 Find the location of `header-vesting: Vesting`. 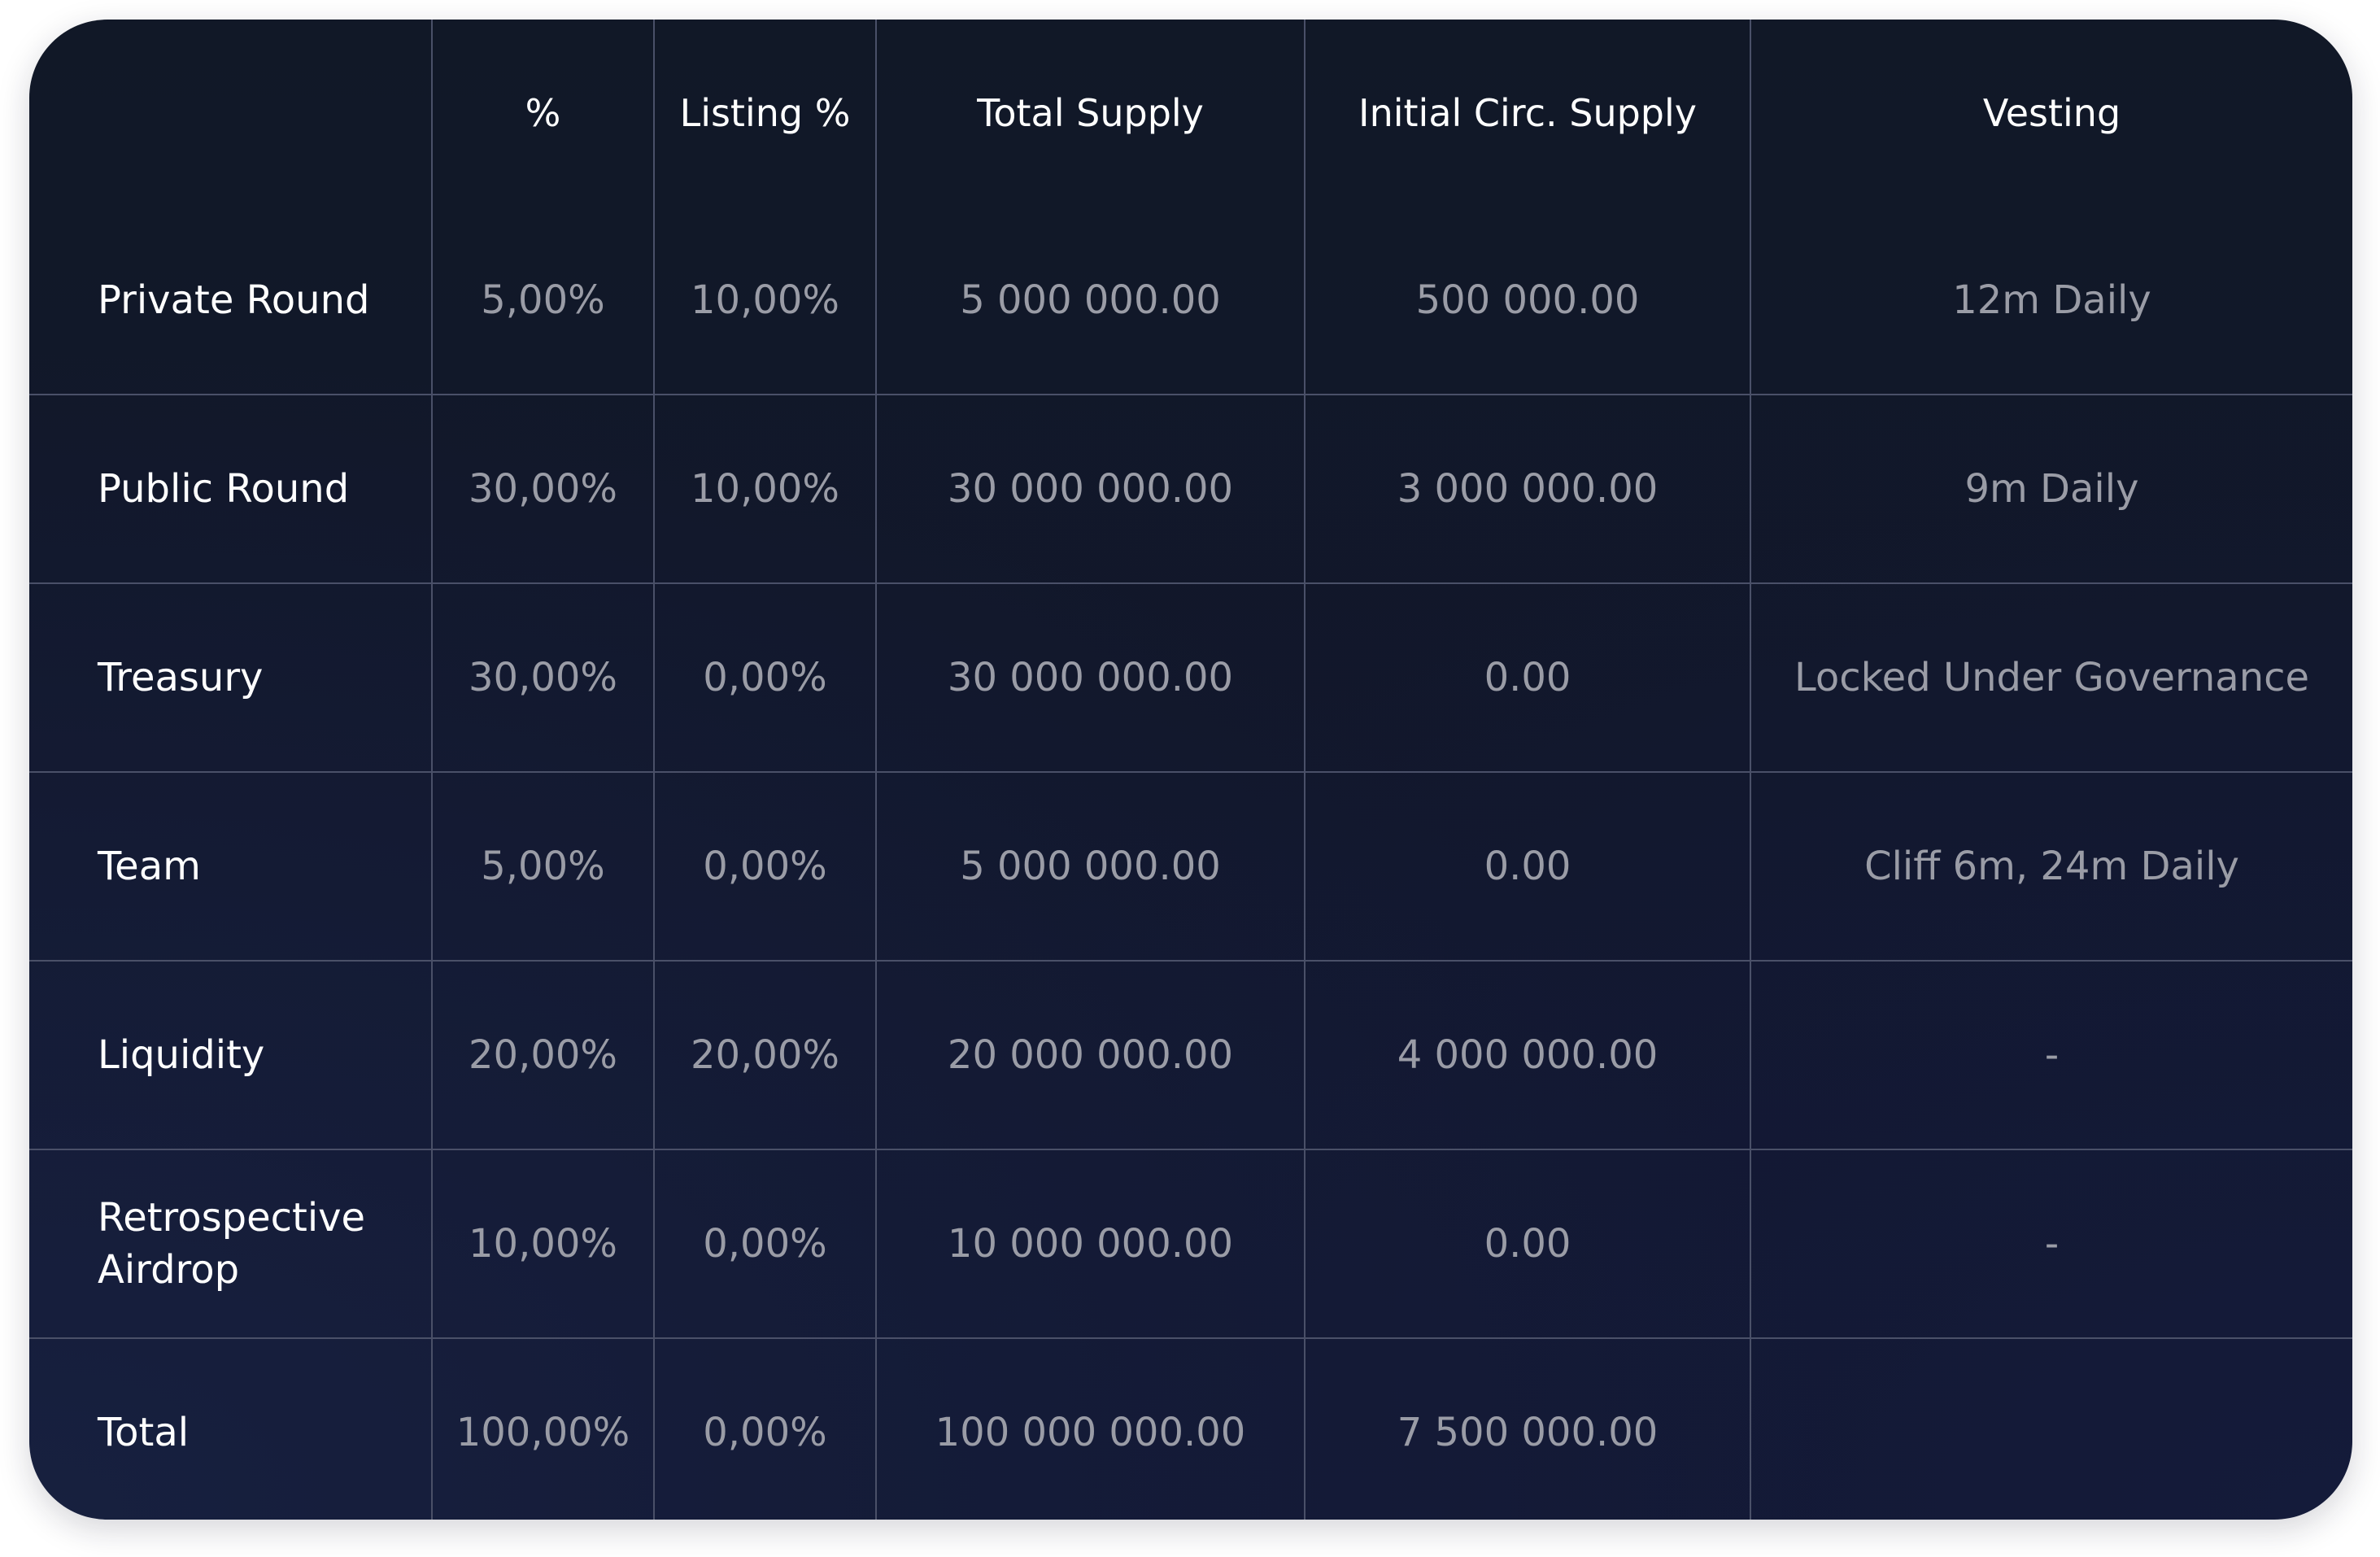

header-vesting: Vesting is located at coordinates (2051, 113).